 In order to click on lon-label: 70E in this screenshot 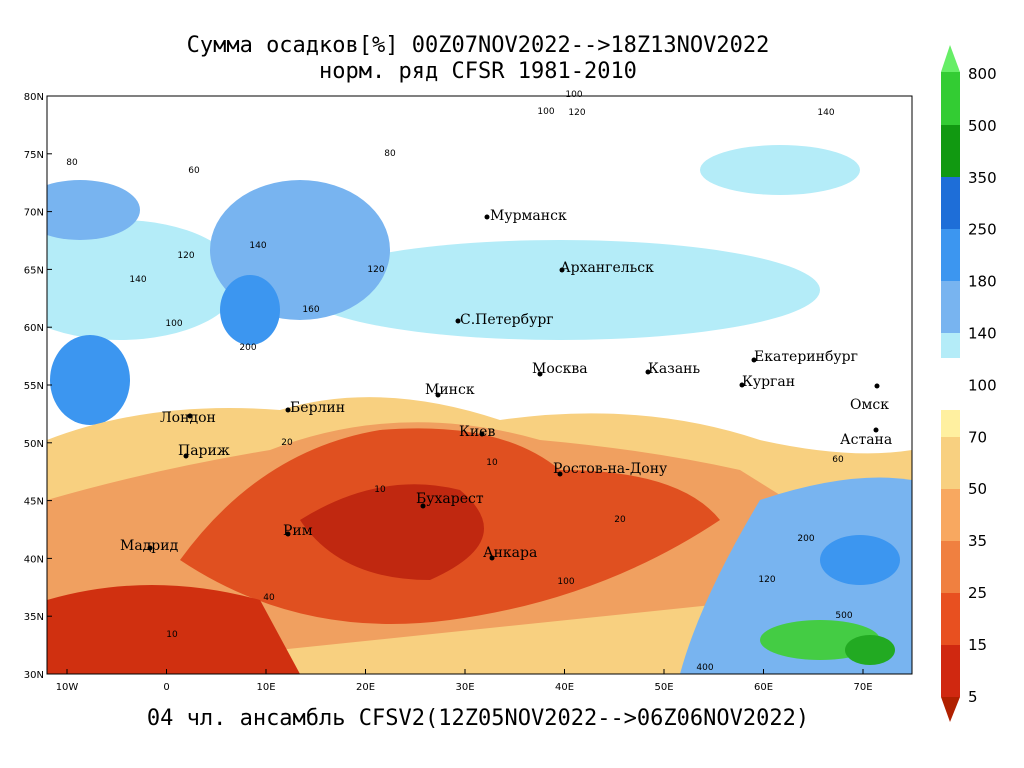, I will do `click(862, 687)`.